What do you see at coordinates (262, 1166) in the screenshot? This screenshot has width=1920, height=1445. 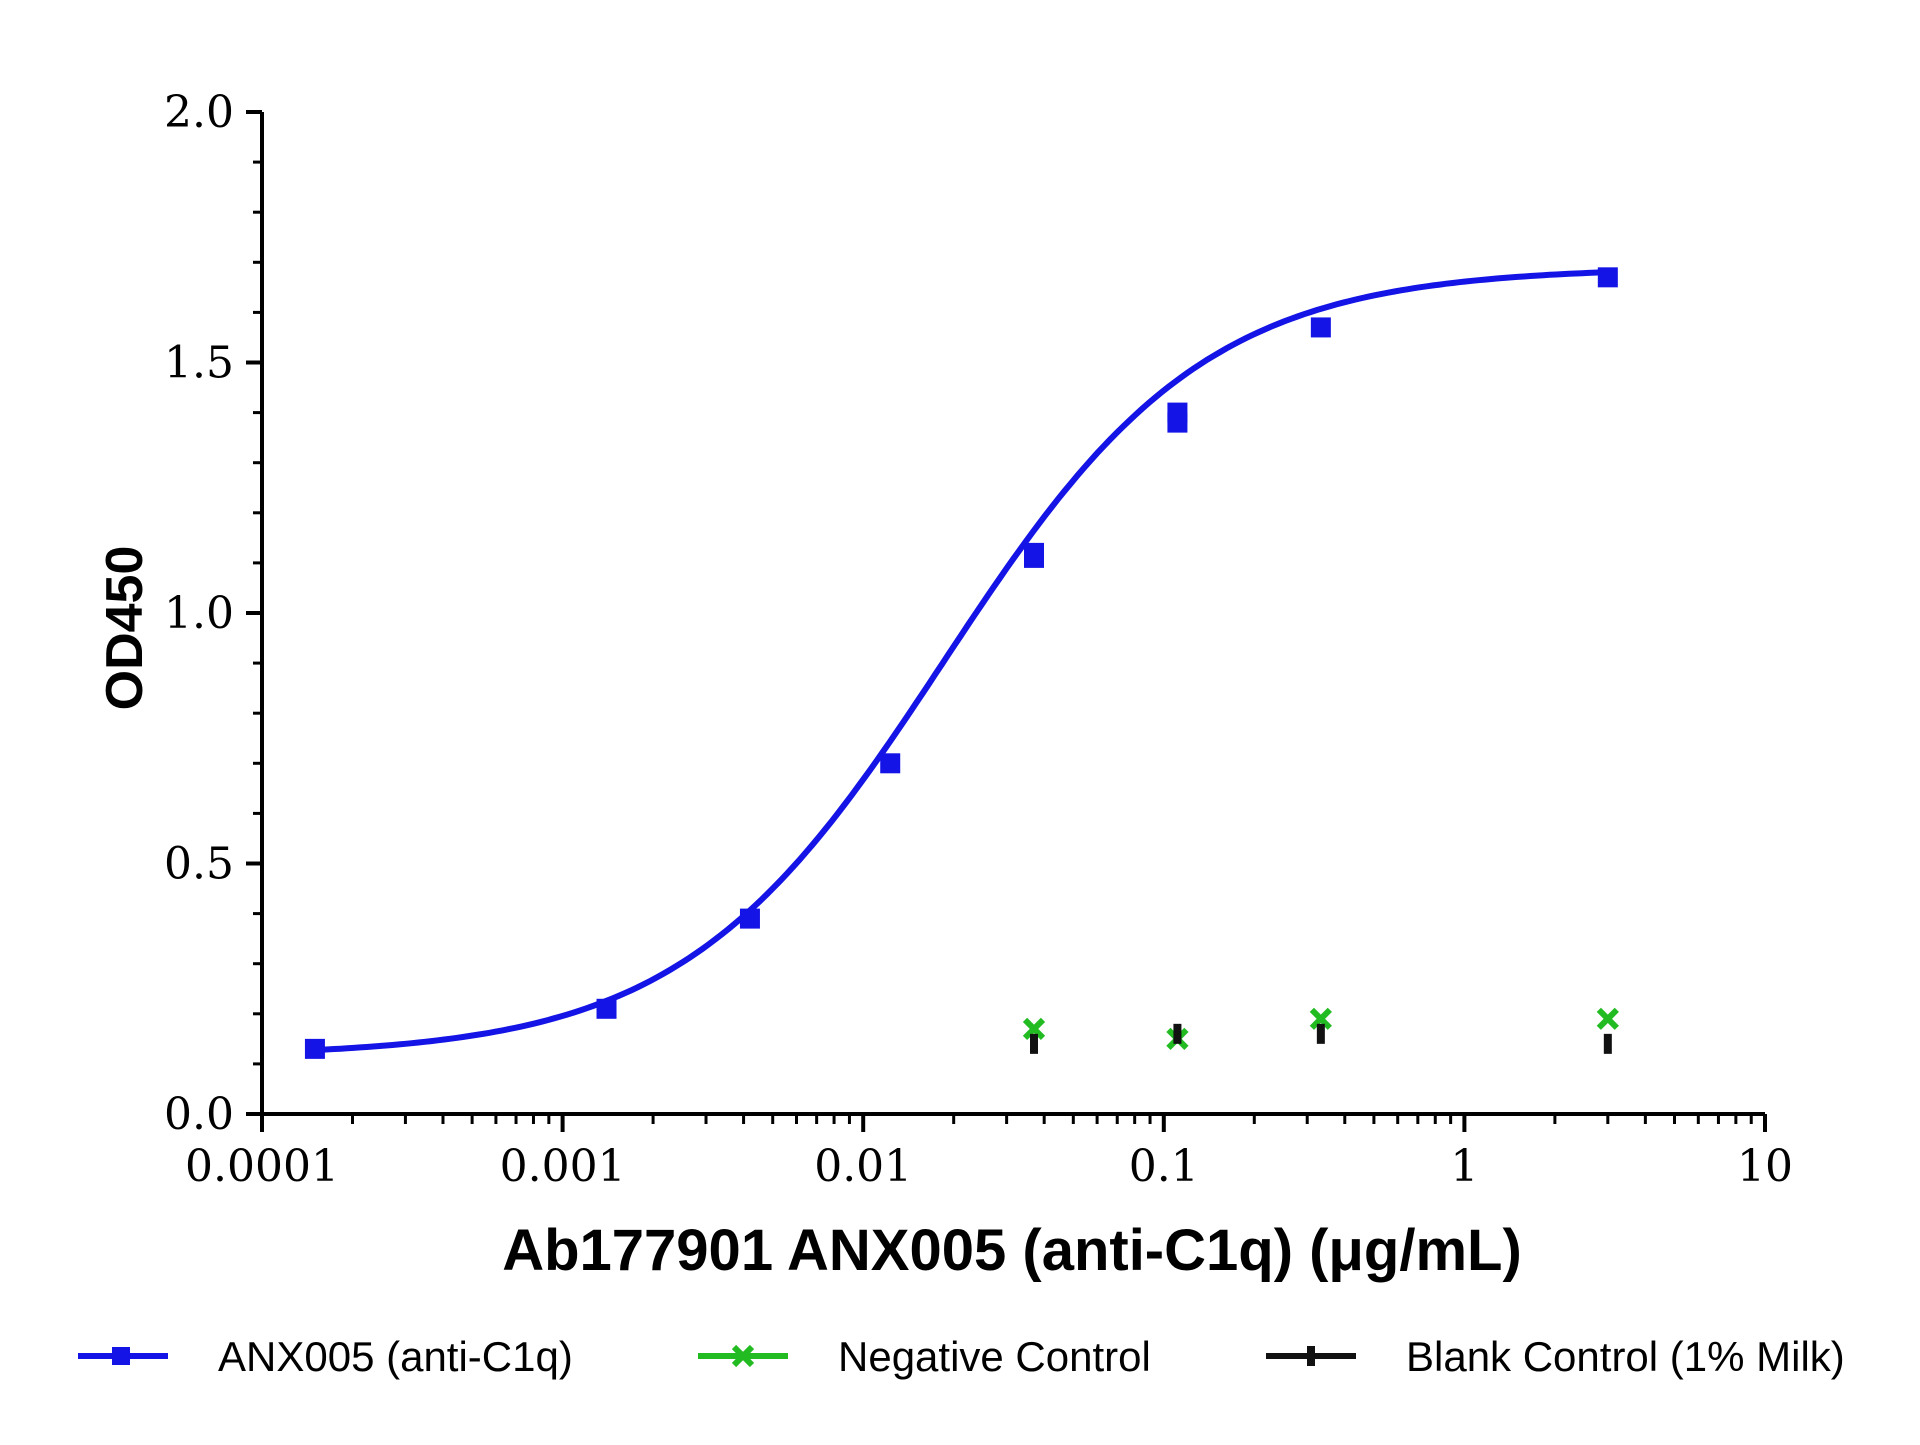 I see `x-tick-label: 0.0001` at bounding box center [262, 1166].